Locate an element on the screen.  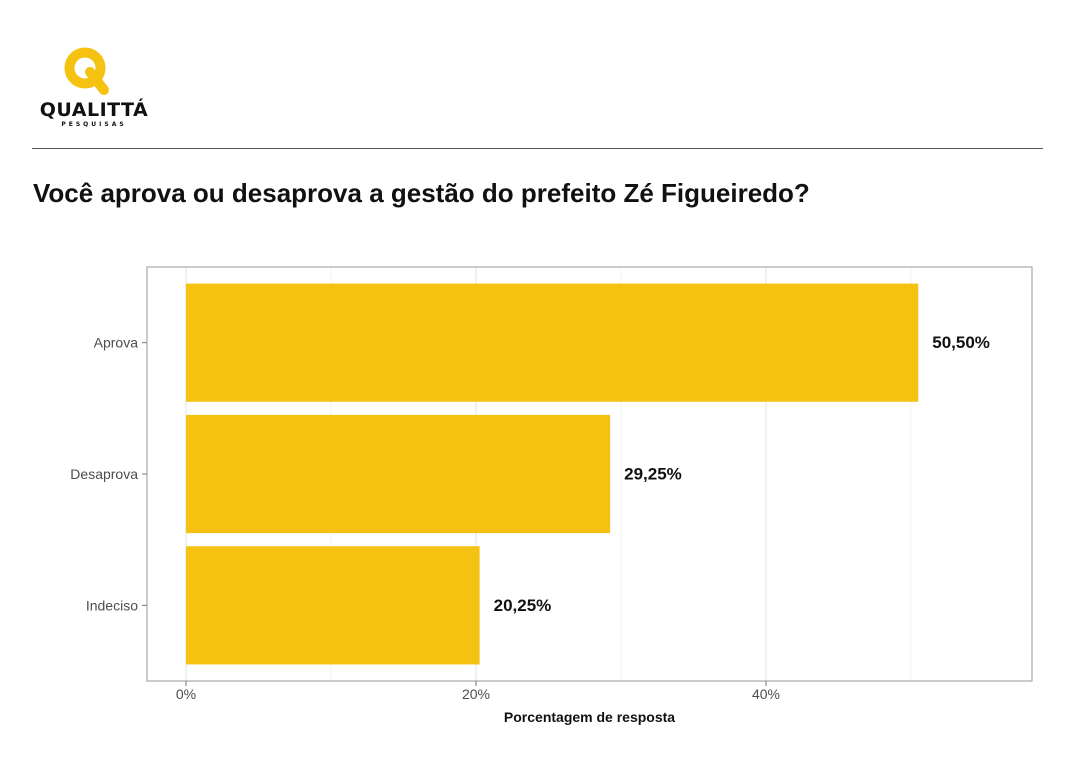
brand-name: QUALITTÁ is located at coordinates (94, 110).